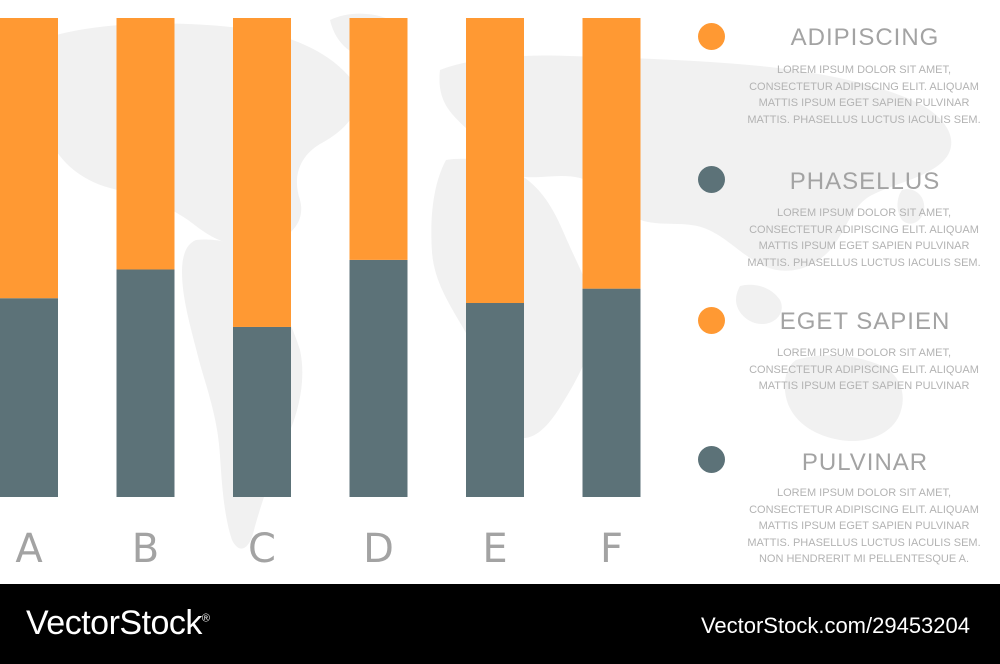 The image size is (1000, 664). What do you see at coordinates (262, 411) in the screenshot?
I see `bar-segment-c-lower` at bounding box center [262, 411].